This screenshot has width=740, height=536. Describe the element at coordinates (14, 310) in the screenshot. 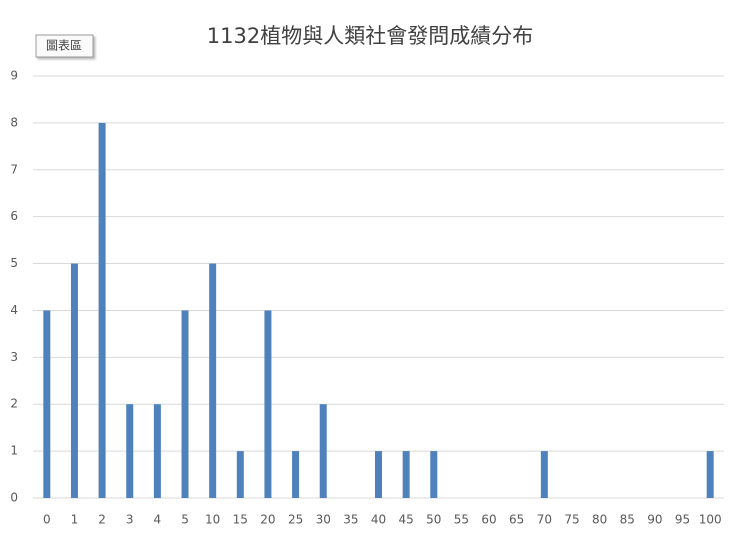

I see `y-tick-label: 4` at that location.